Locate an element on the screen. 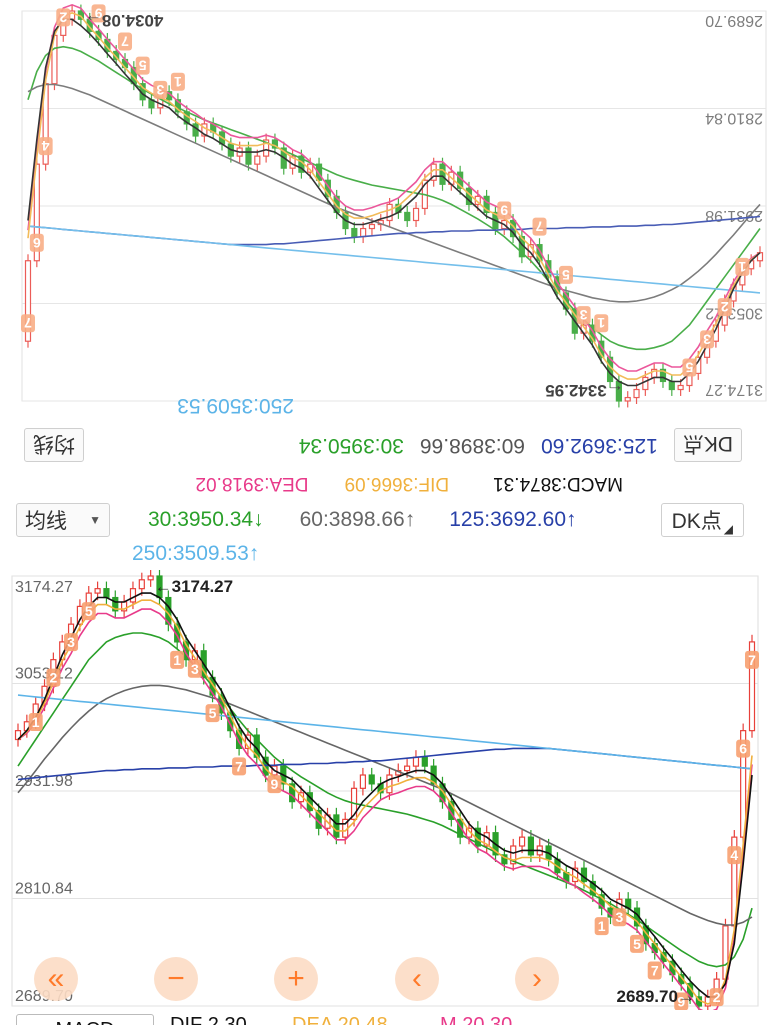 The image size is (768, 1025). jump-start-button: « is located at coordinates (56, 979).